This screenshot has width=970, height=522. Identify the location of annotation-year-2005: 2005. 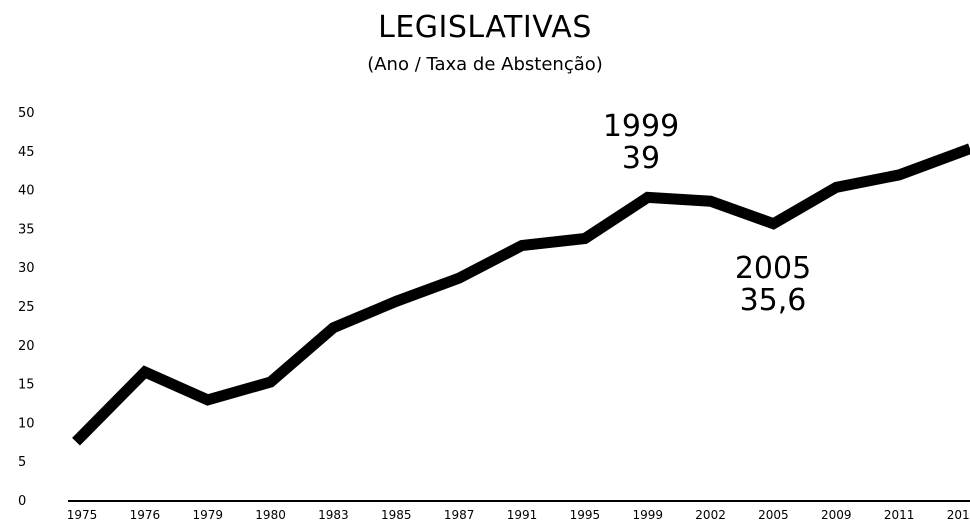
(773, 268).